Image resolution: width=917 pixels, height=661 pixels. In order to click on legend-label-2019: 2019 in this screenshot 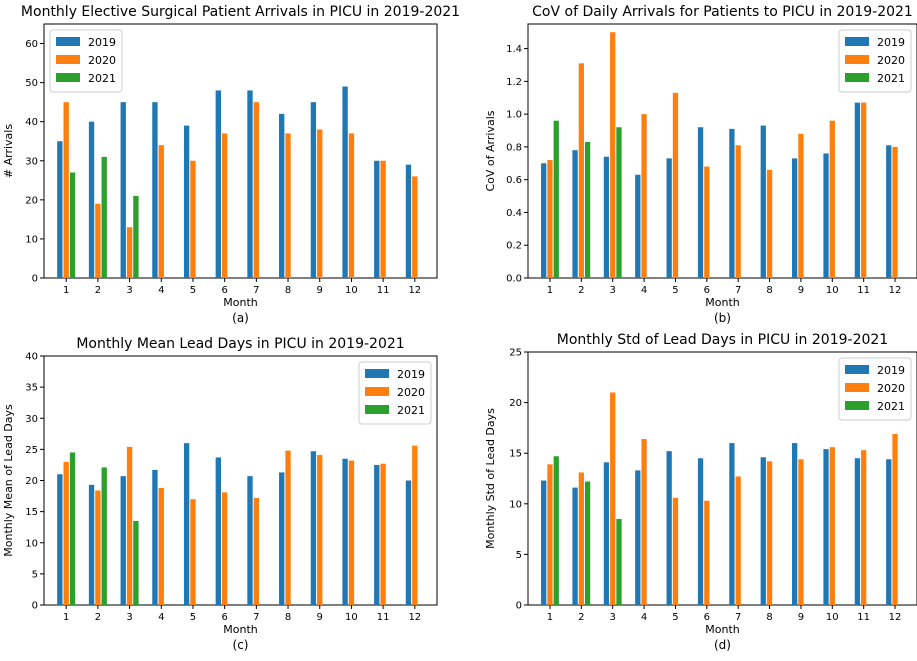, I will do `click(891, 370)`.